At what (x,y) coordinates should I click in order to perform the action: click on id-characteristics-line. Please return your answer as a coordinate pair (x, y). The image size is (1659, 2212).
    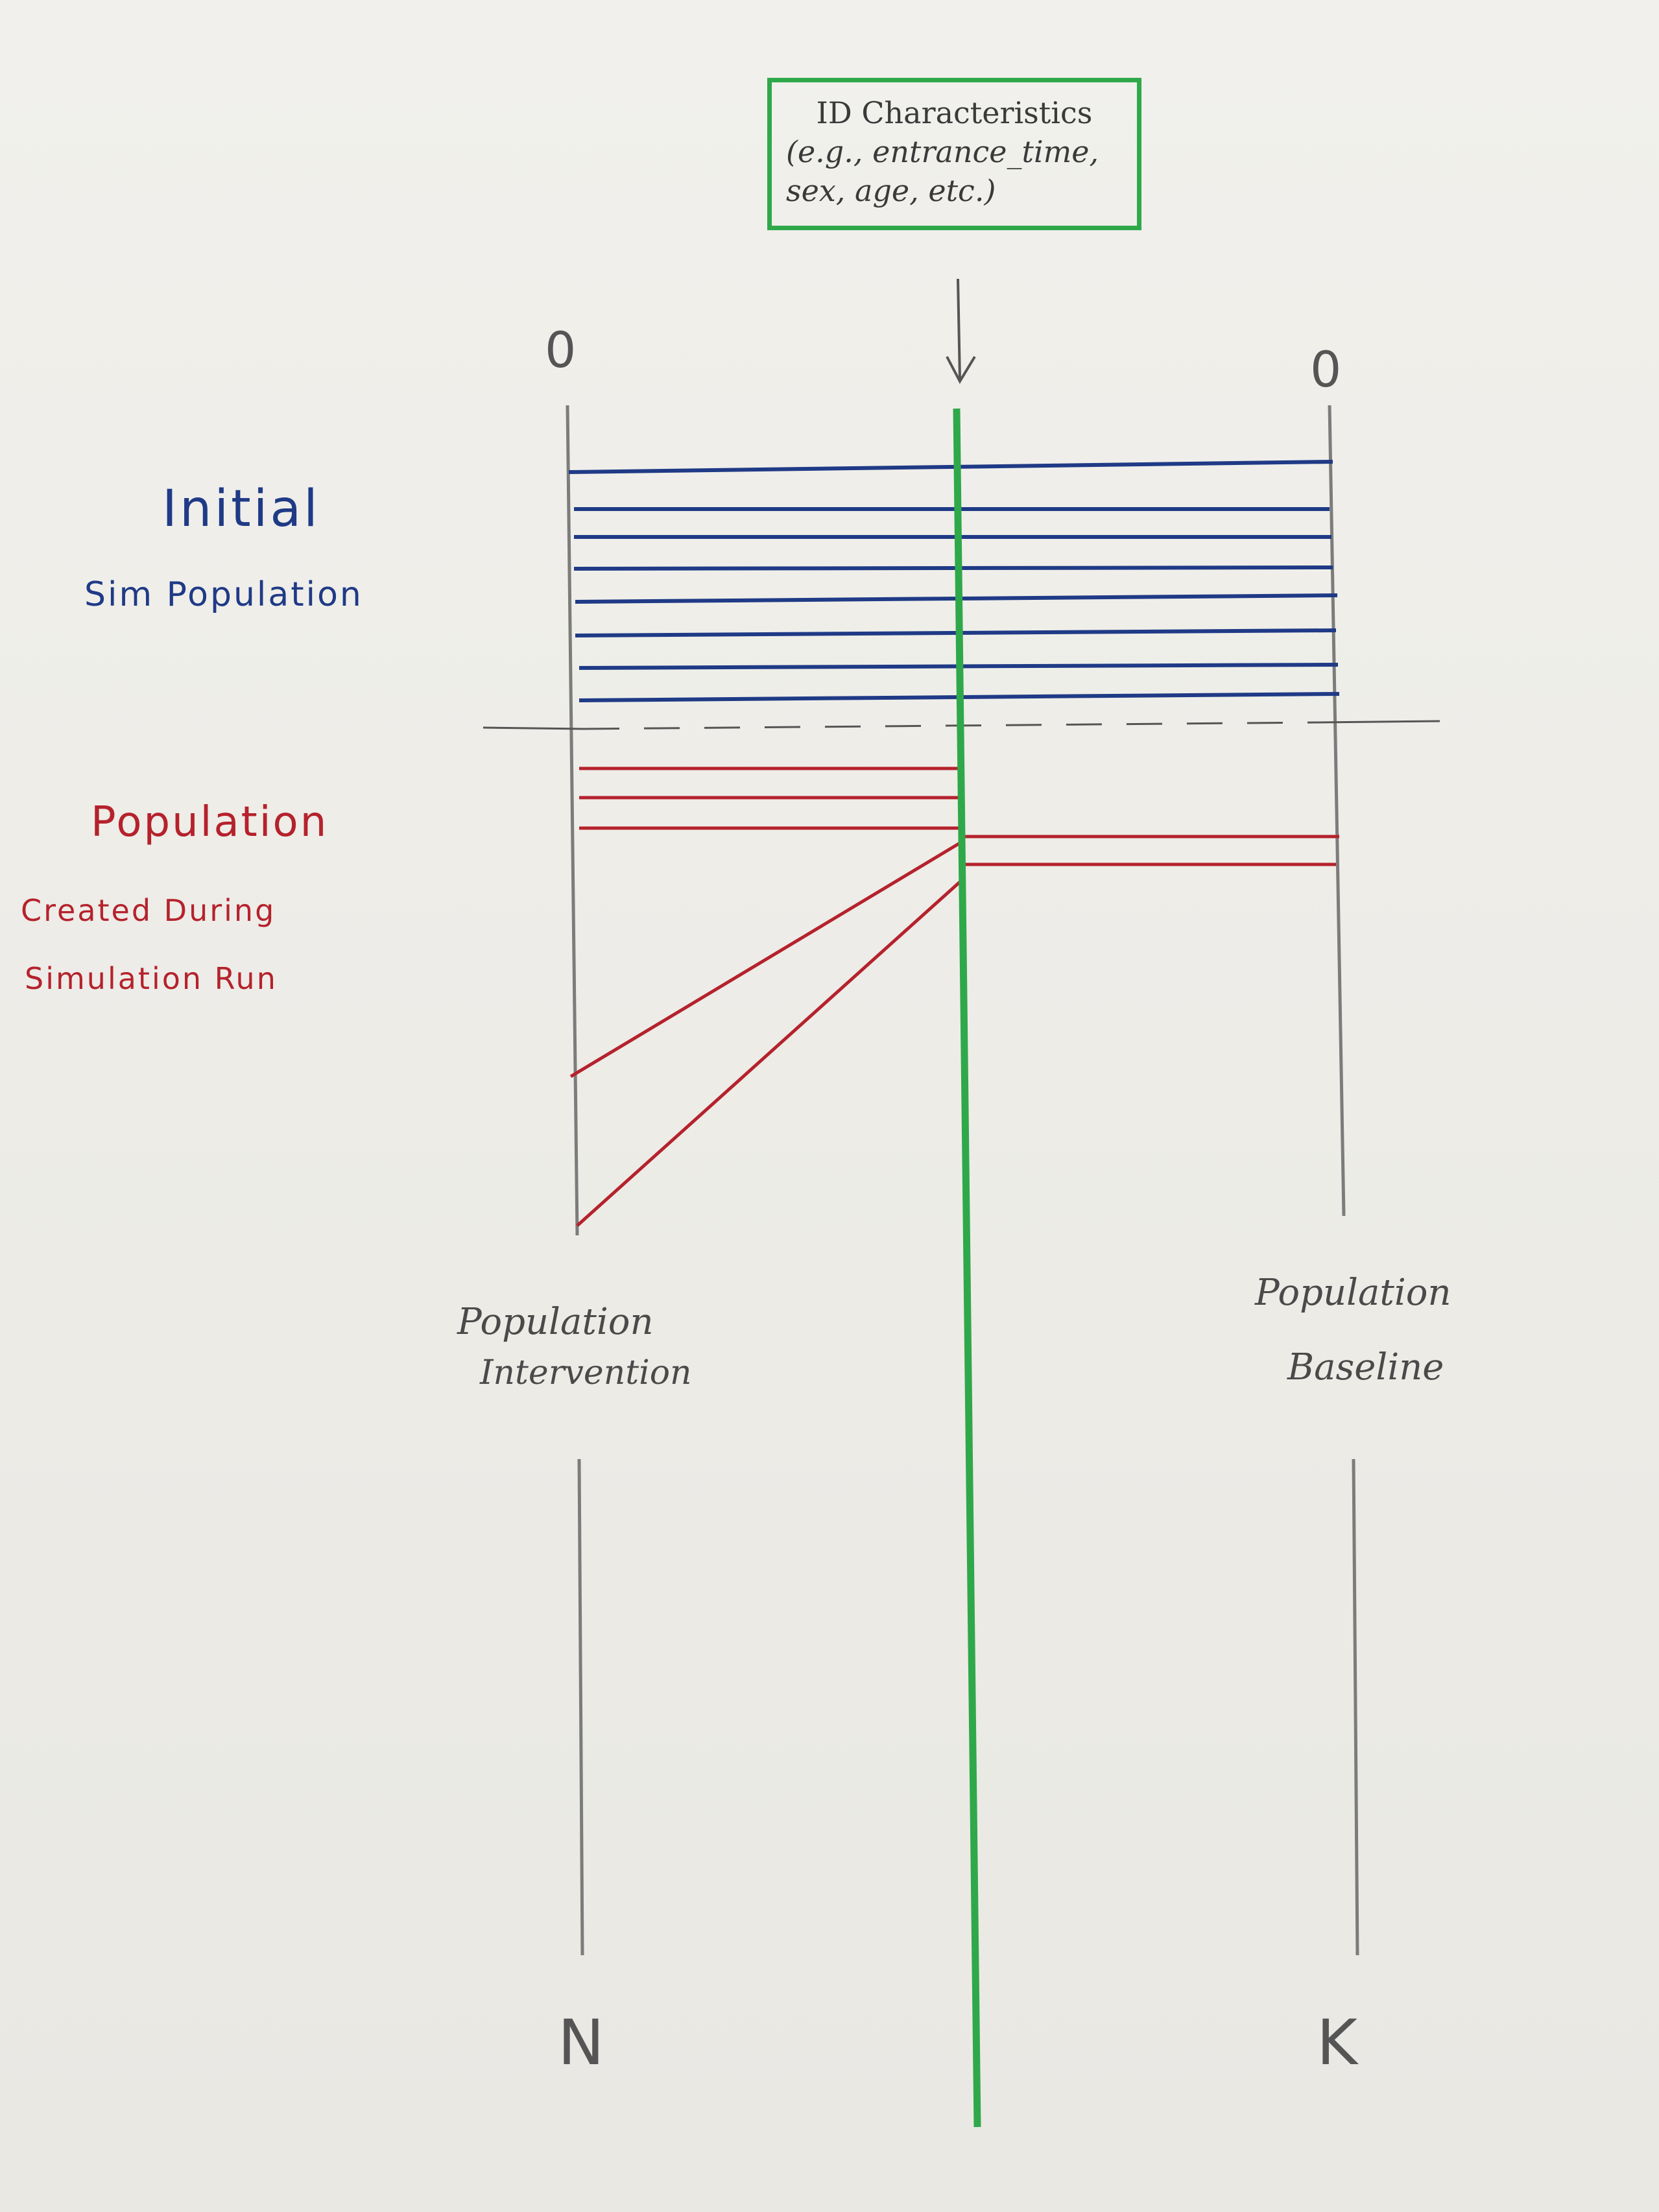
    Looking at the image, I should click on (967, 1268).